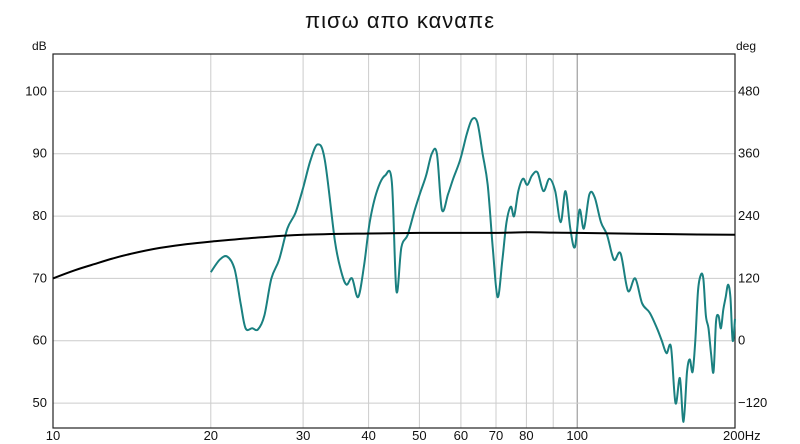  What do you see at coordinates (40, 277) in the screenshot?
I see `y-left-tick-label: 70` at bounding box center [40, 277].